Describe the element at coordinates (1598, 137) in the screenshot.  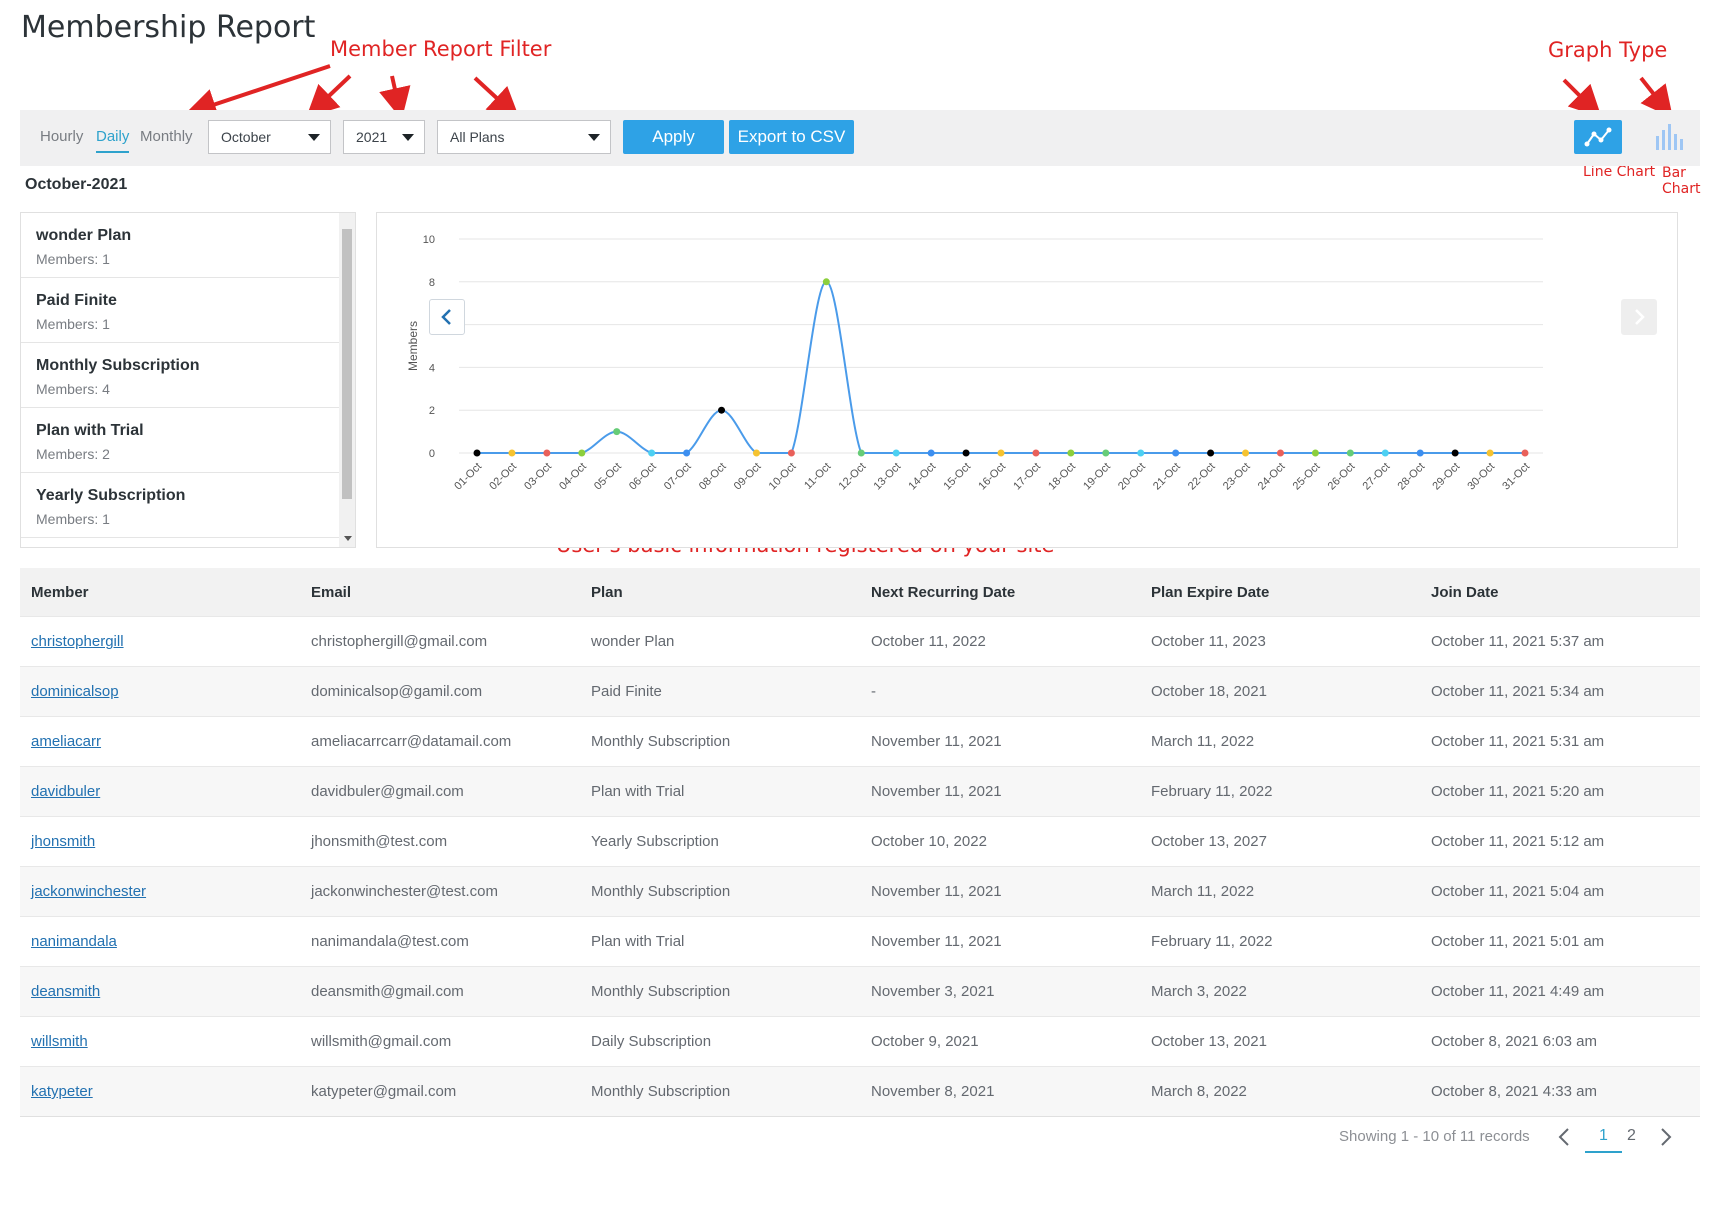
I see `line-chart-button` at that location.